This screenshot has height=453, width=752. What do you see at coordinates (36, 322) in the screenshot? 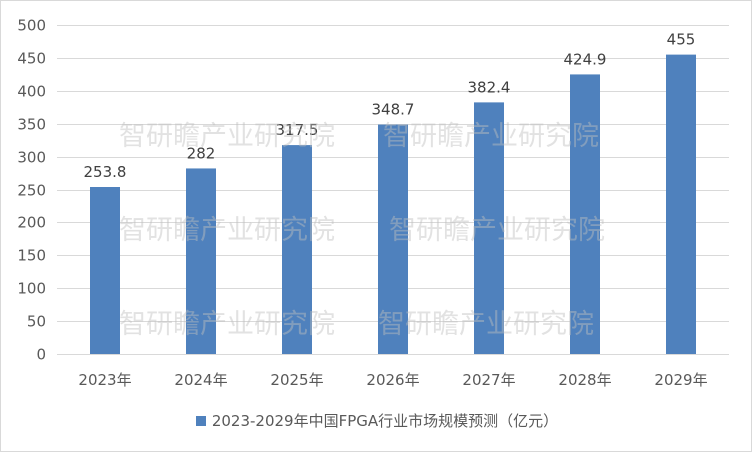
I see `y-tick-label: 50` at bounding box center [36, 322].